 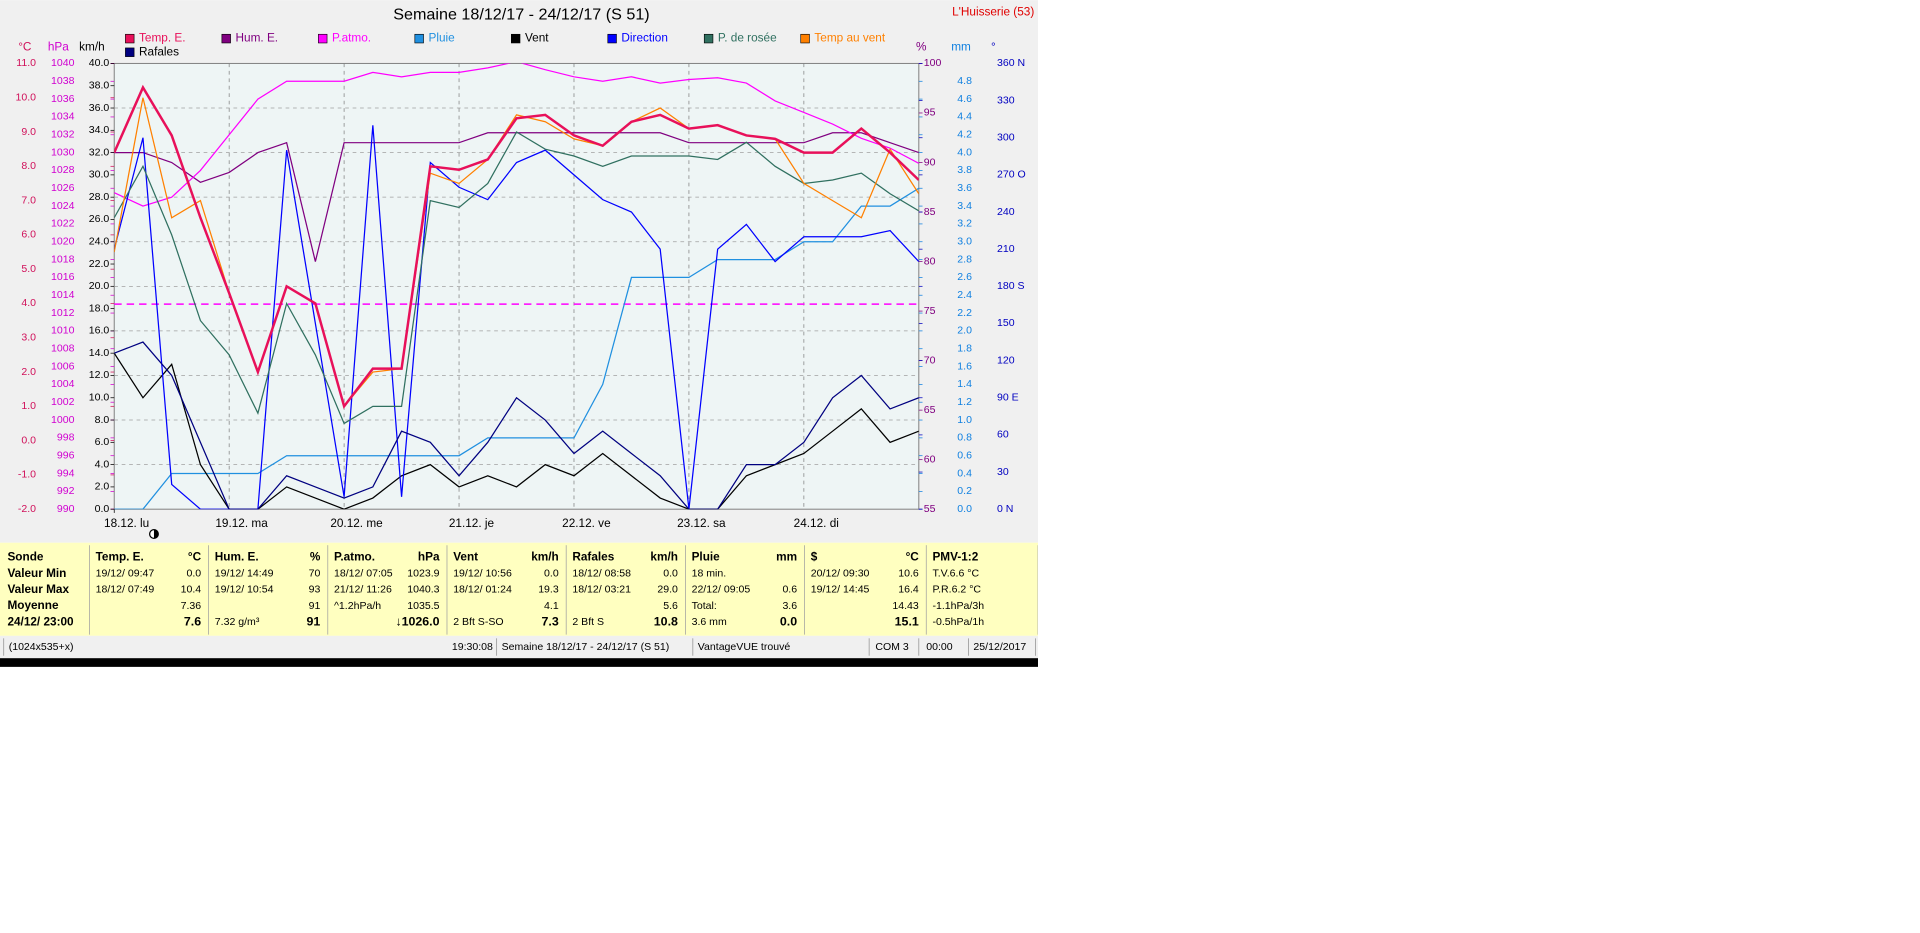 What do you see at coordinates (27, 475) in the screenshot?
I see `y-tick-label: -1.0` at bounding box center [27, 475].